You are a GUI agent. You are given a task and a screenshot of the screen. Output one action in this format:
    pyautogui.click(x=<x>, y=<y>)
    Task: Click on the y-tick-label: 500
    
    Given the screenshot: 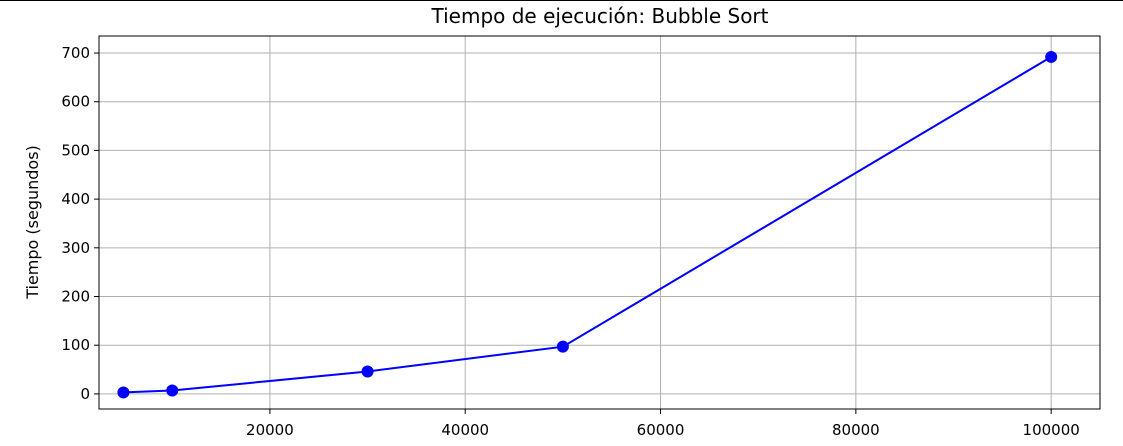 What is the action you would take?
    pyautogui.click(x=75, y=150)
    